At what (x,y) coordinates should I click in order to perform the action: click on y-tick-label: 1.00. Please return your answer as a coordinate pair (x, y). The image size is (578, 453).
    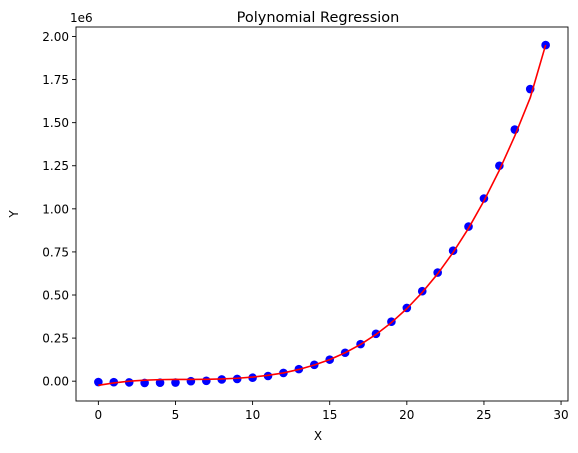
    Looking at the image, I should click on (55, 209).